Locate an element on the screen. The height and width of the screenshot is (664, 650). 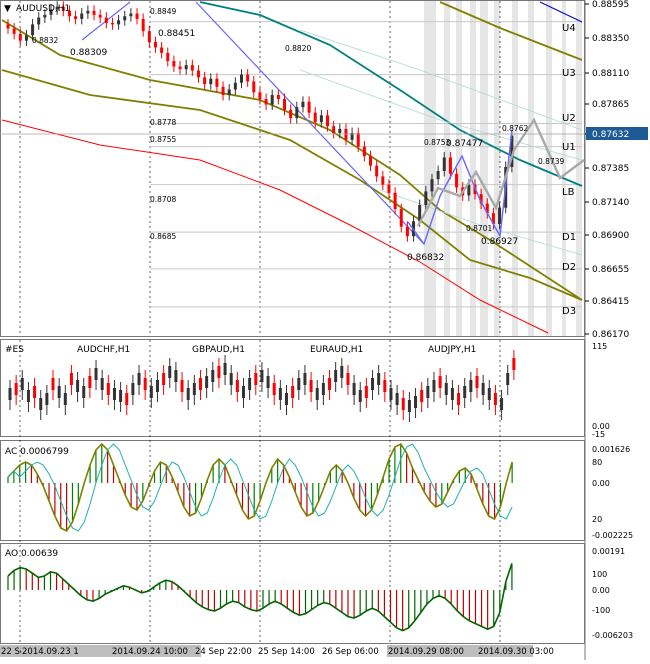
menu-arrow-icon: ▼ is located at coordinates (7, 9).